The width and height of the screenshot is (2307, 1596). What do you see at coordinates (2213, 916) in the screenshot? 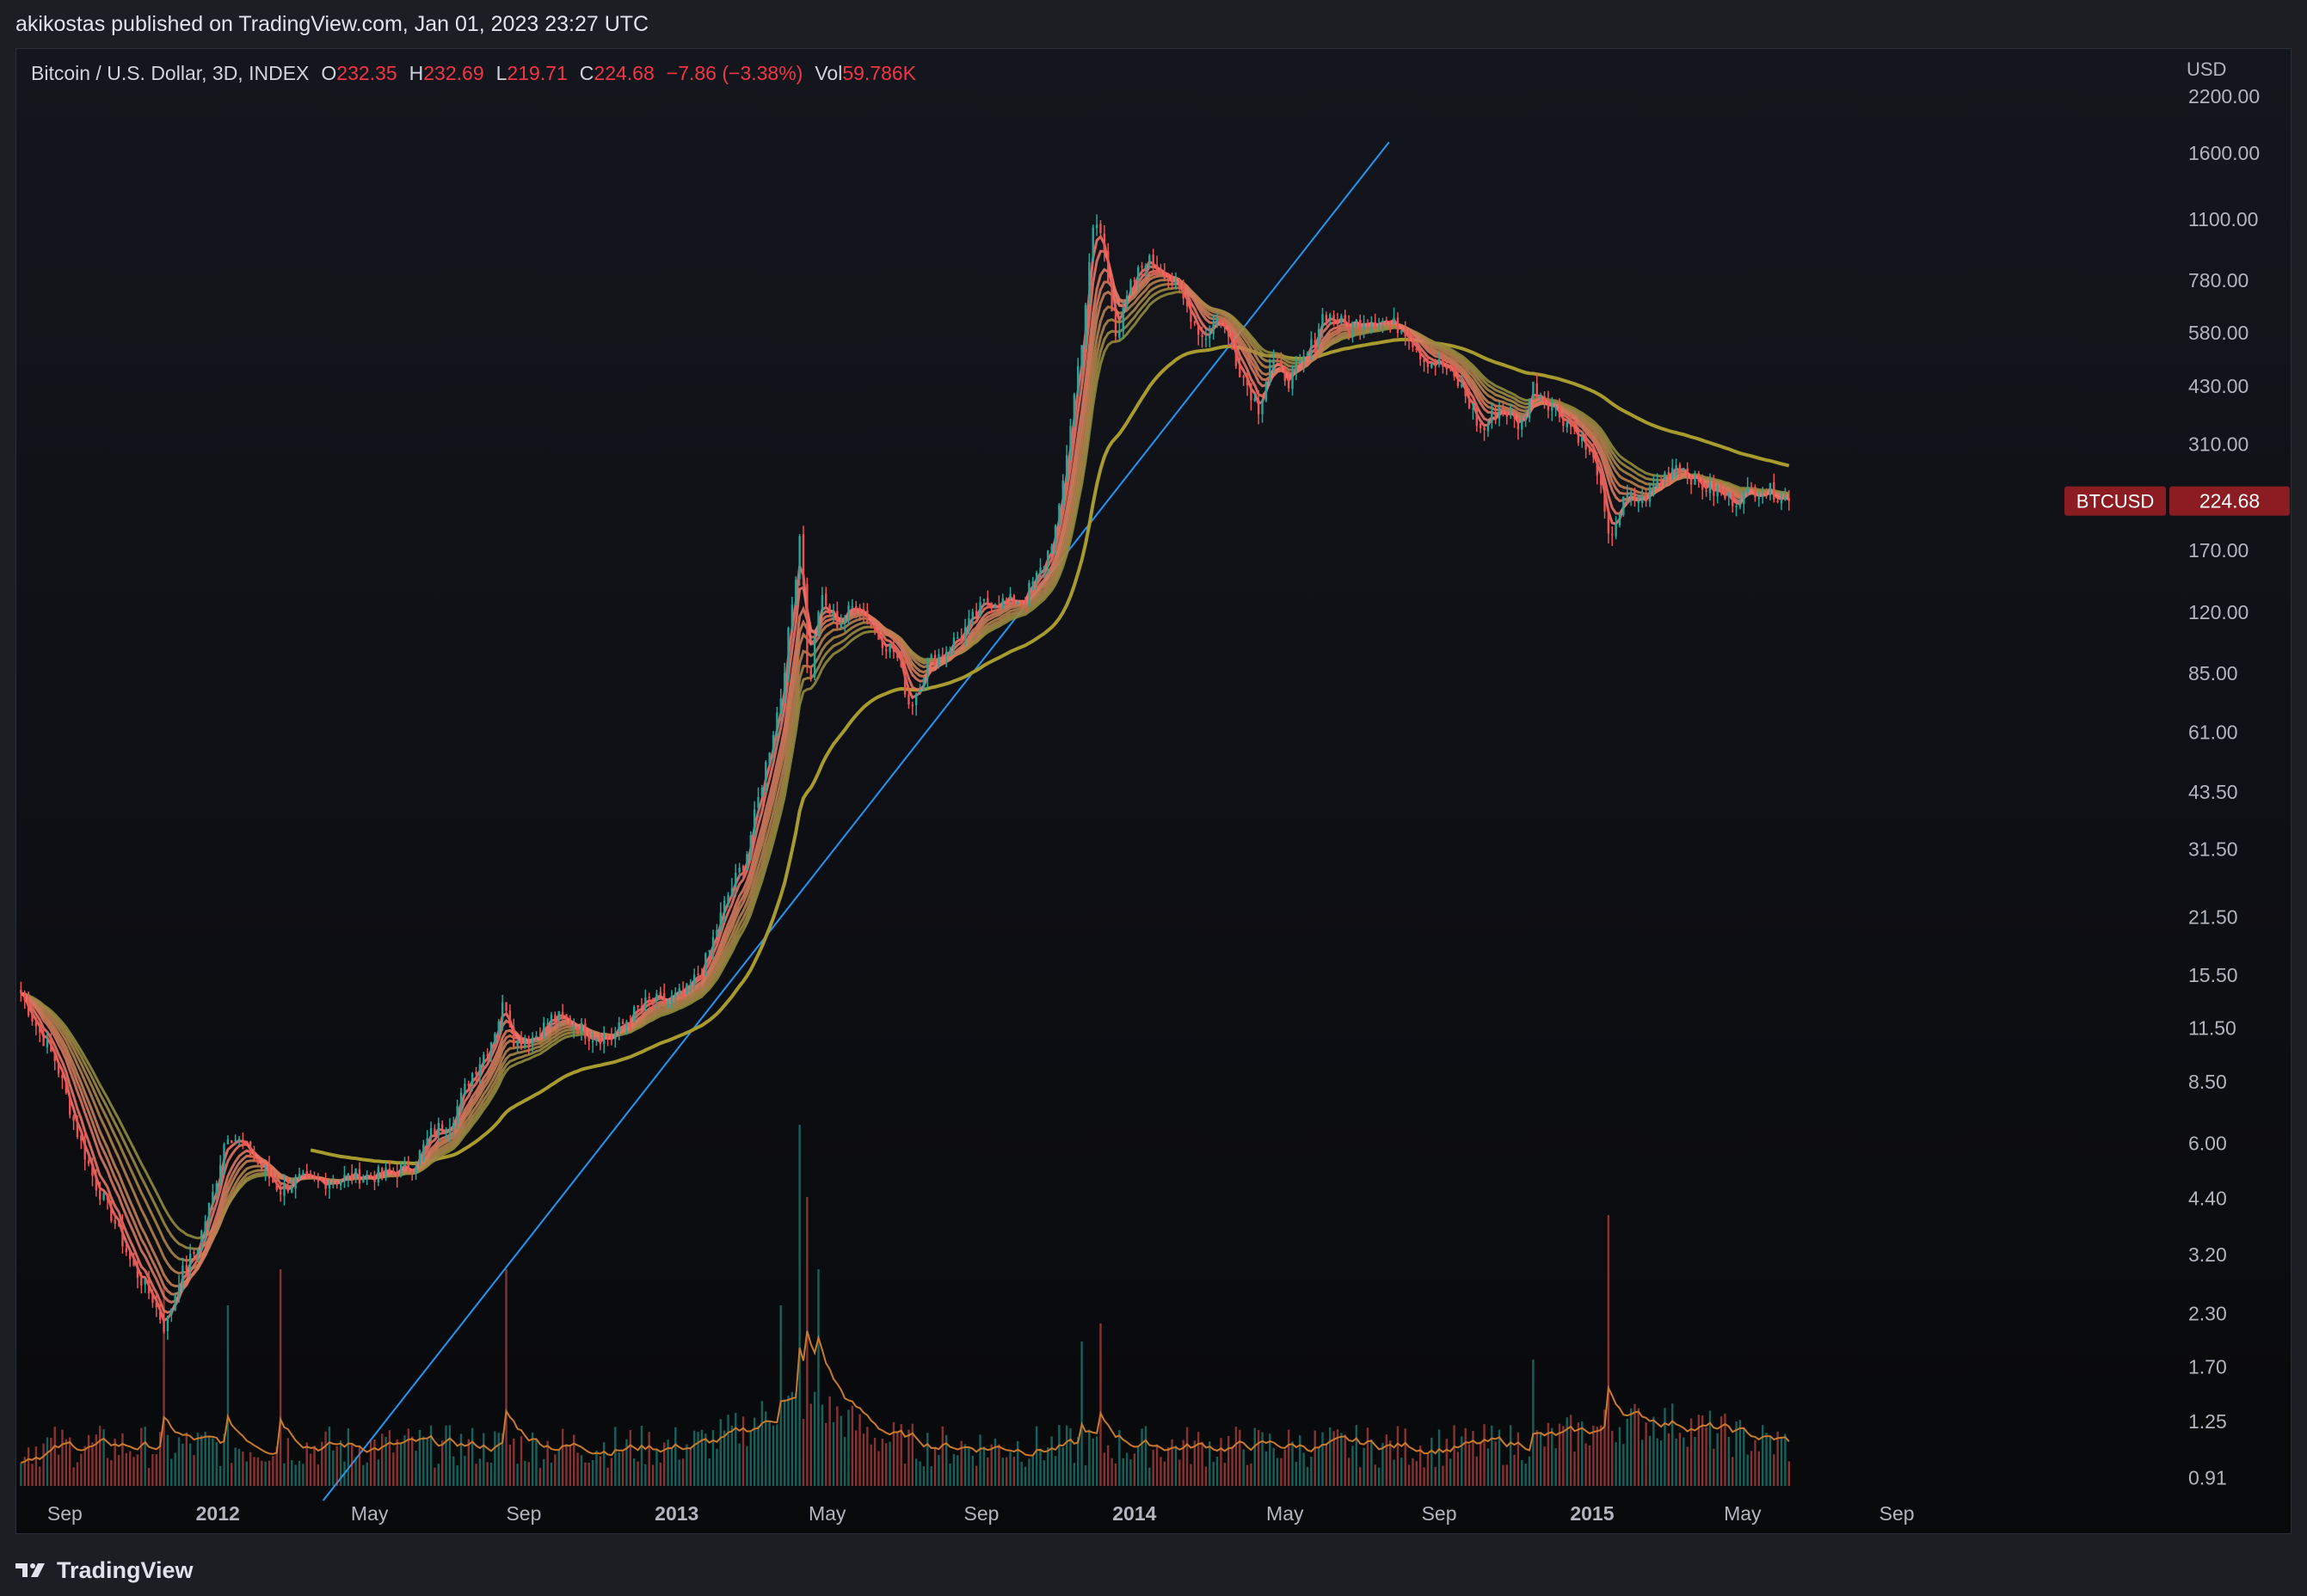
I see `y-tick-label: 21.50` at bounding box center [2213, 916].